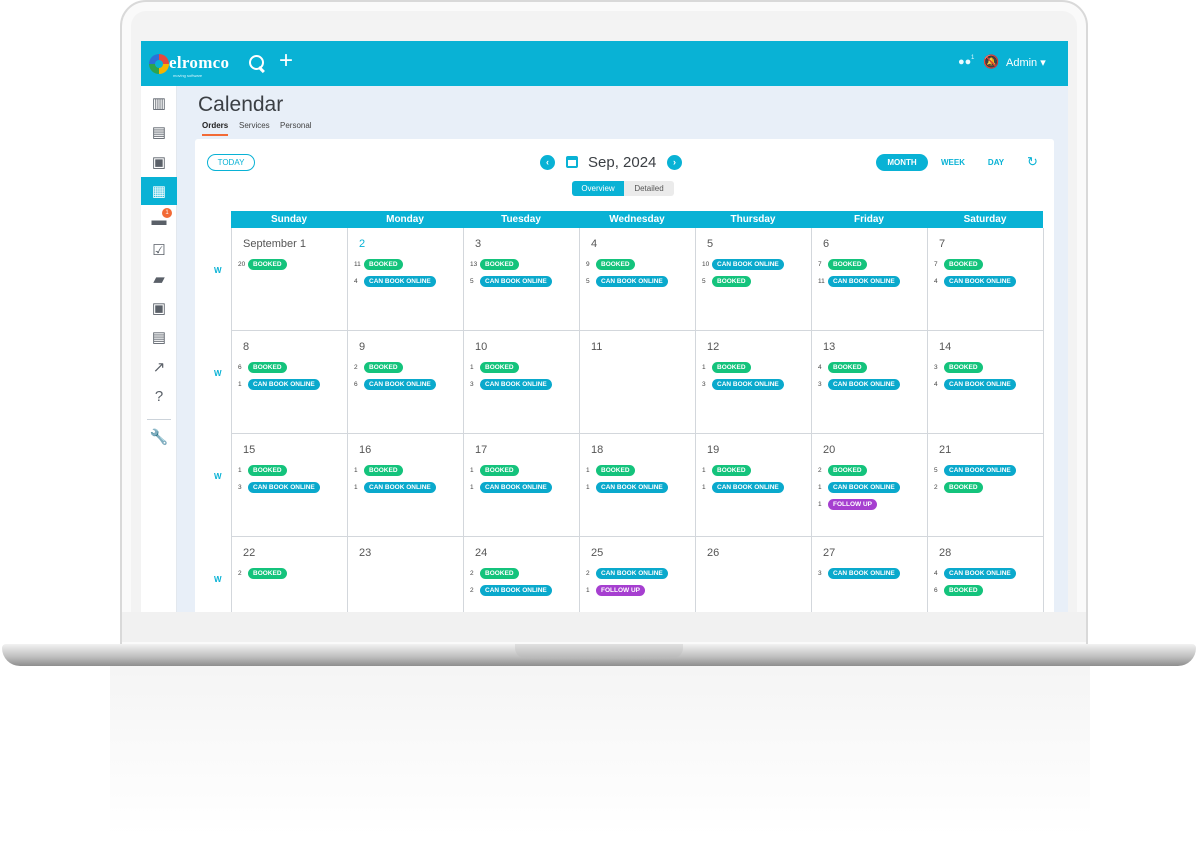 Image resolution: width=1198 pixels, height=841 pixels. I want to click on sidebar-item-chart-bar: ▥, so click(159, 103).